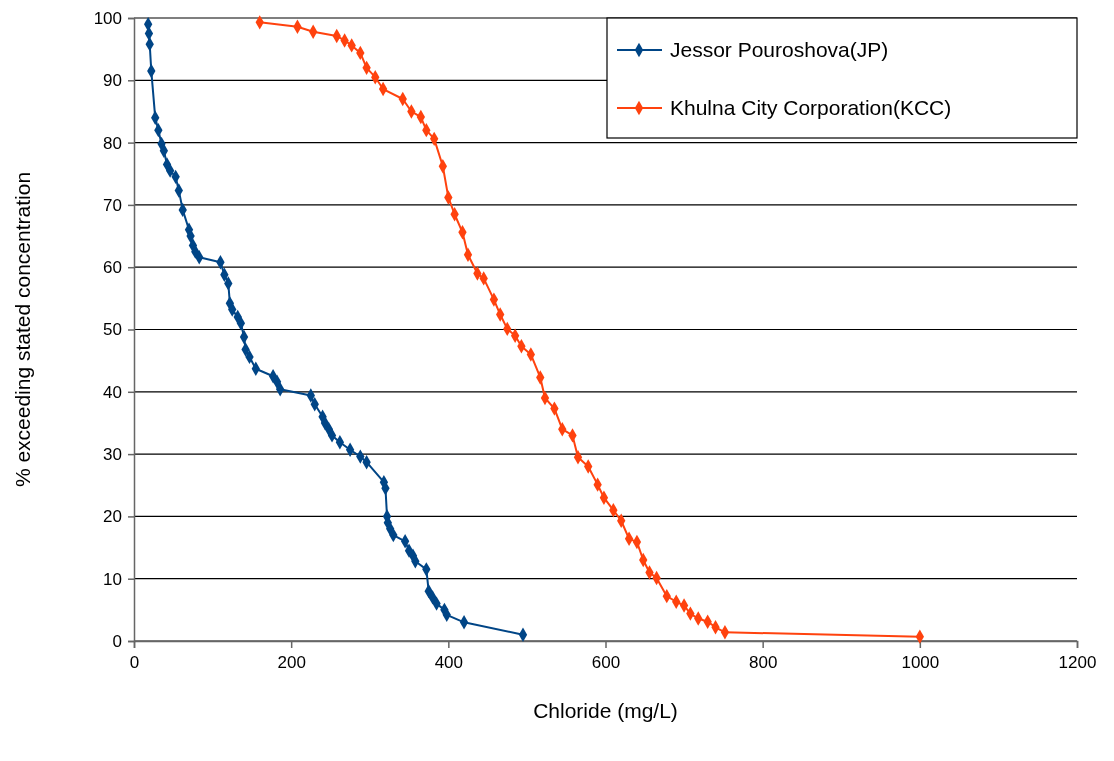  What do you see at coordinates (112, 205) in the screenshot?
I see `y-tick-label: 70` at bounding box center [112, 205].